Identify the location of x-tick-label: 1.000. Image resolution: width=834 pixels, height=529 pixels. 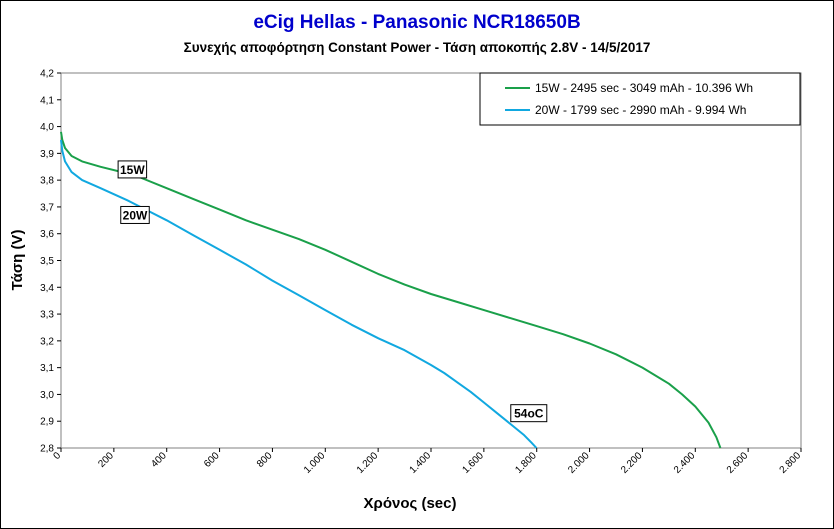
(315, 463).